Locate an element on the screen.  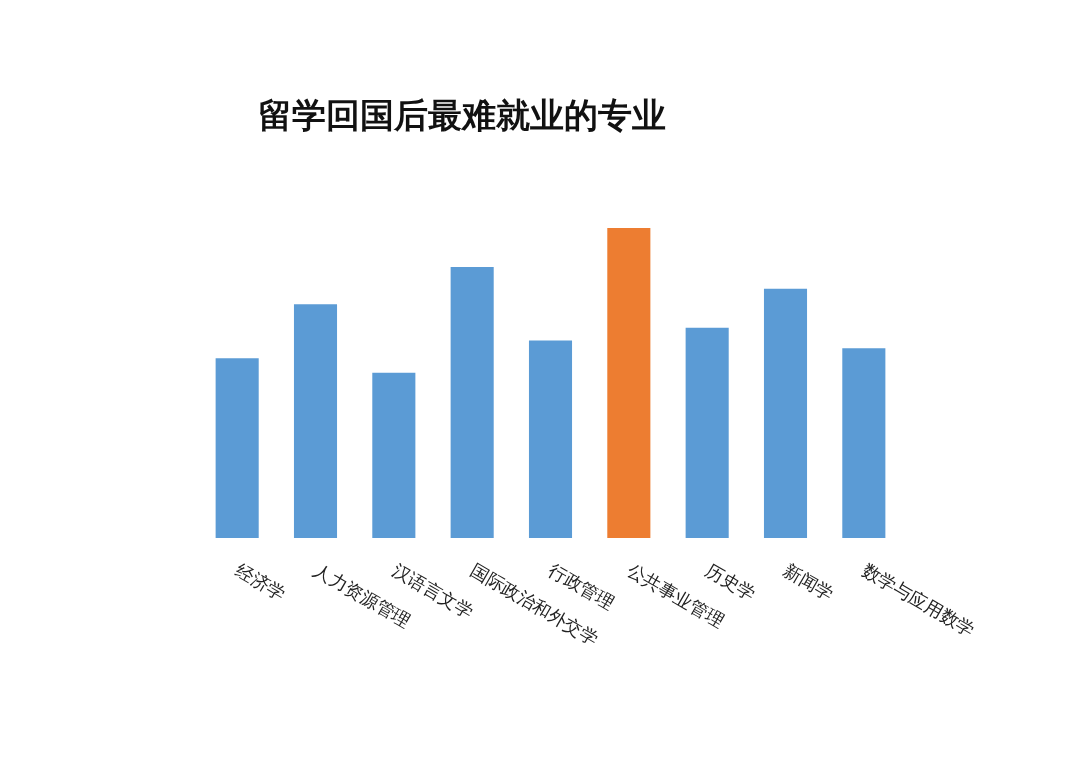
x-tick-label: 数学与应用数学 is located at coordinates (918, 599).